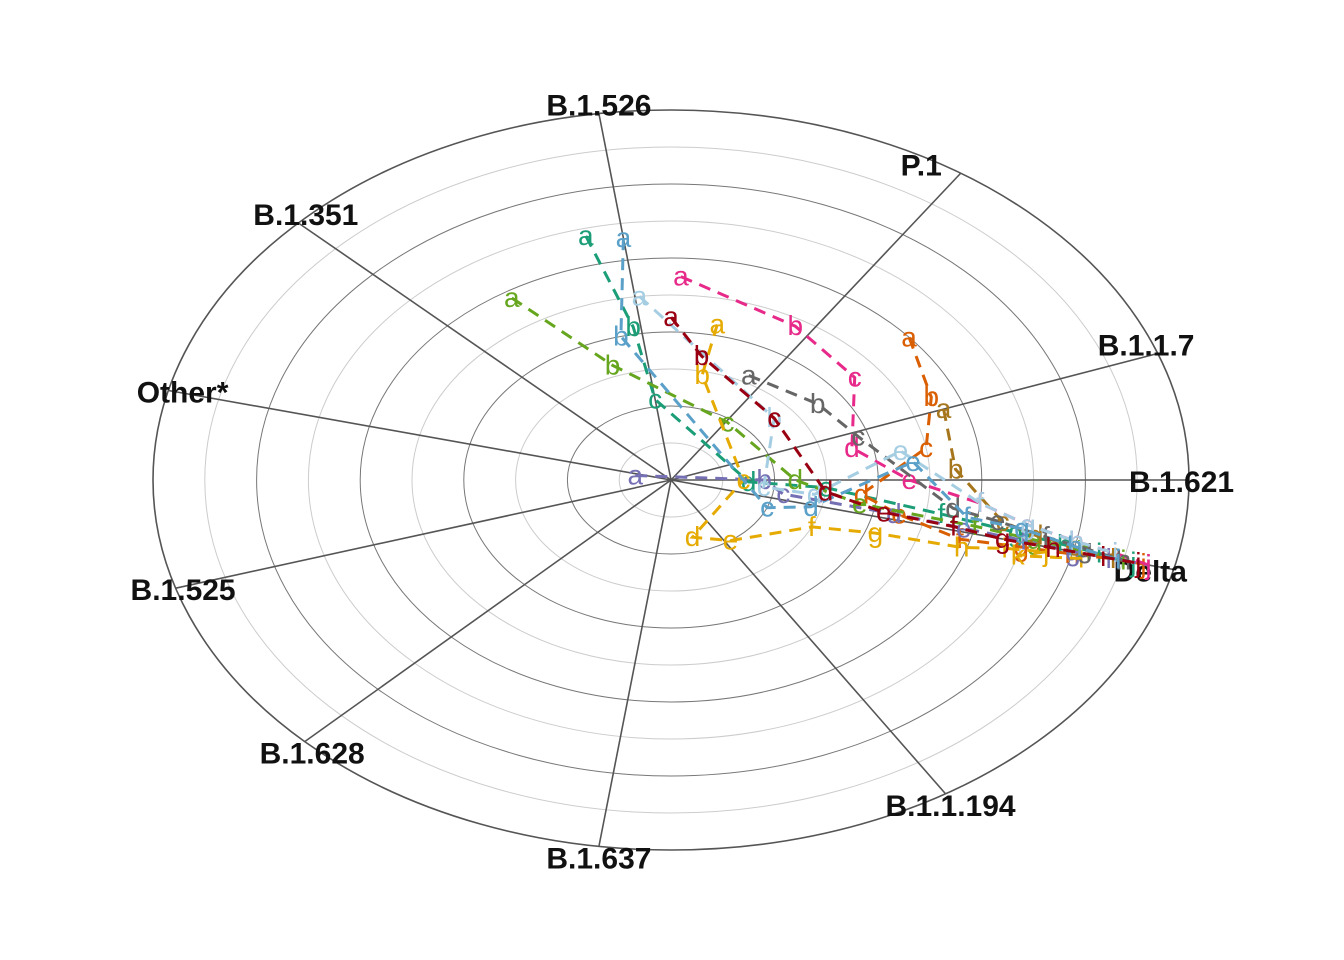 The height and width of the screenshot is (960, 1344). I want to click on axis-label: B.1.621, so click(1181, 482).